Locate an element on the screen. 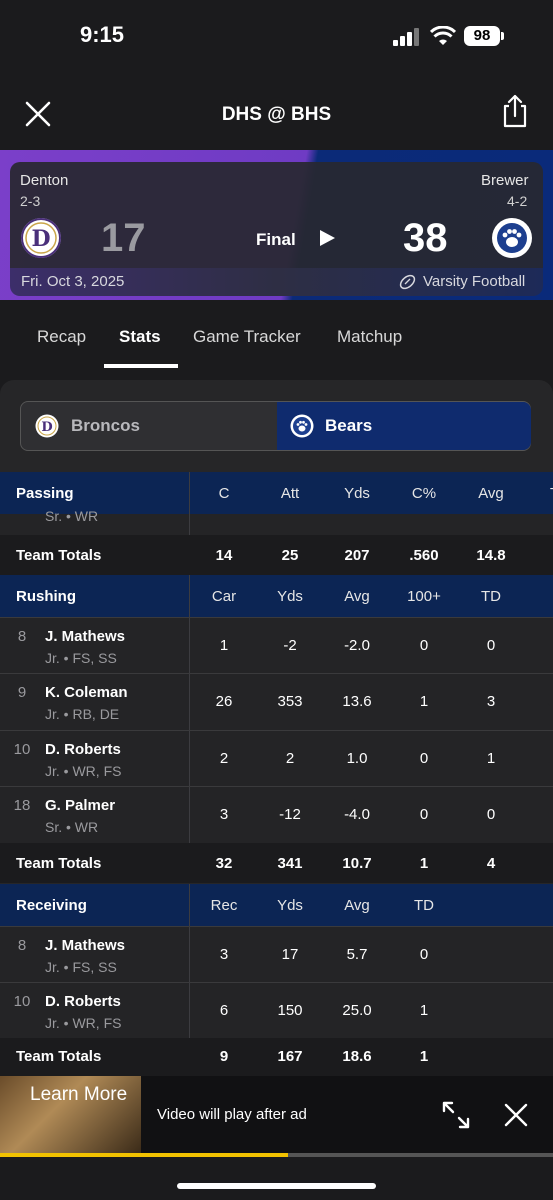 The width and height of the screenshot is (553, 1200). player-number: 18 is located at coordinates (22, 805).